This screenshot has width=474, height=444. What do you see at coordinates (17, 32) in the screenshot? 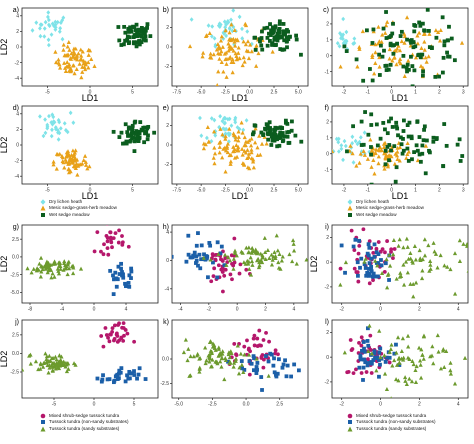
I see `y-tick-label: 2` at bounding box center [17, 32].